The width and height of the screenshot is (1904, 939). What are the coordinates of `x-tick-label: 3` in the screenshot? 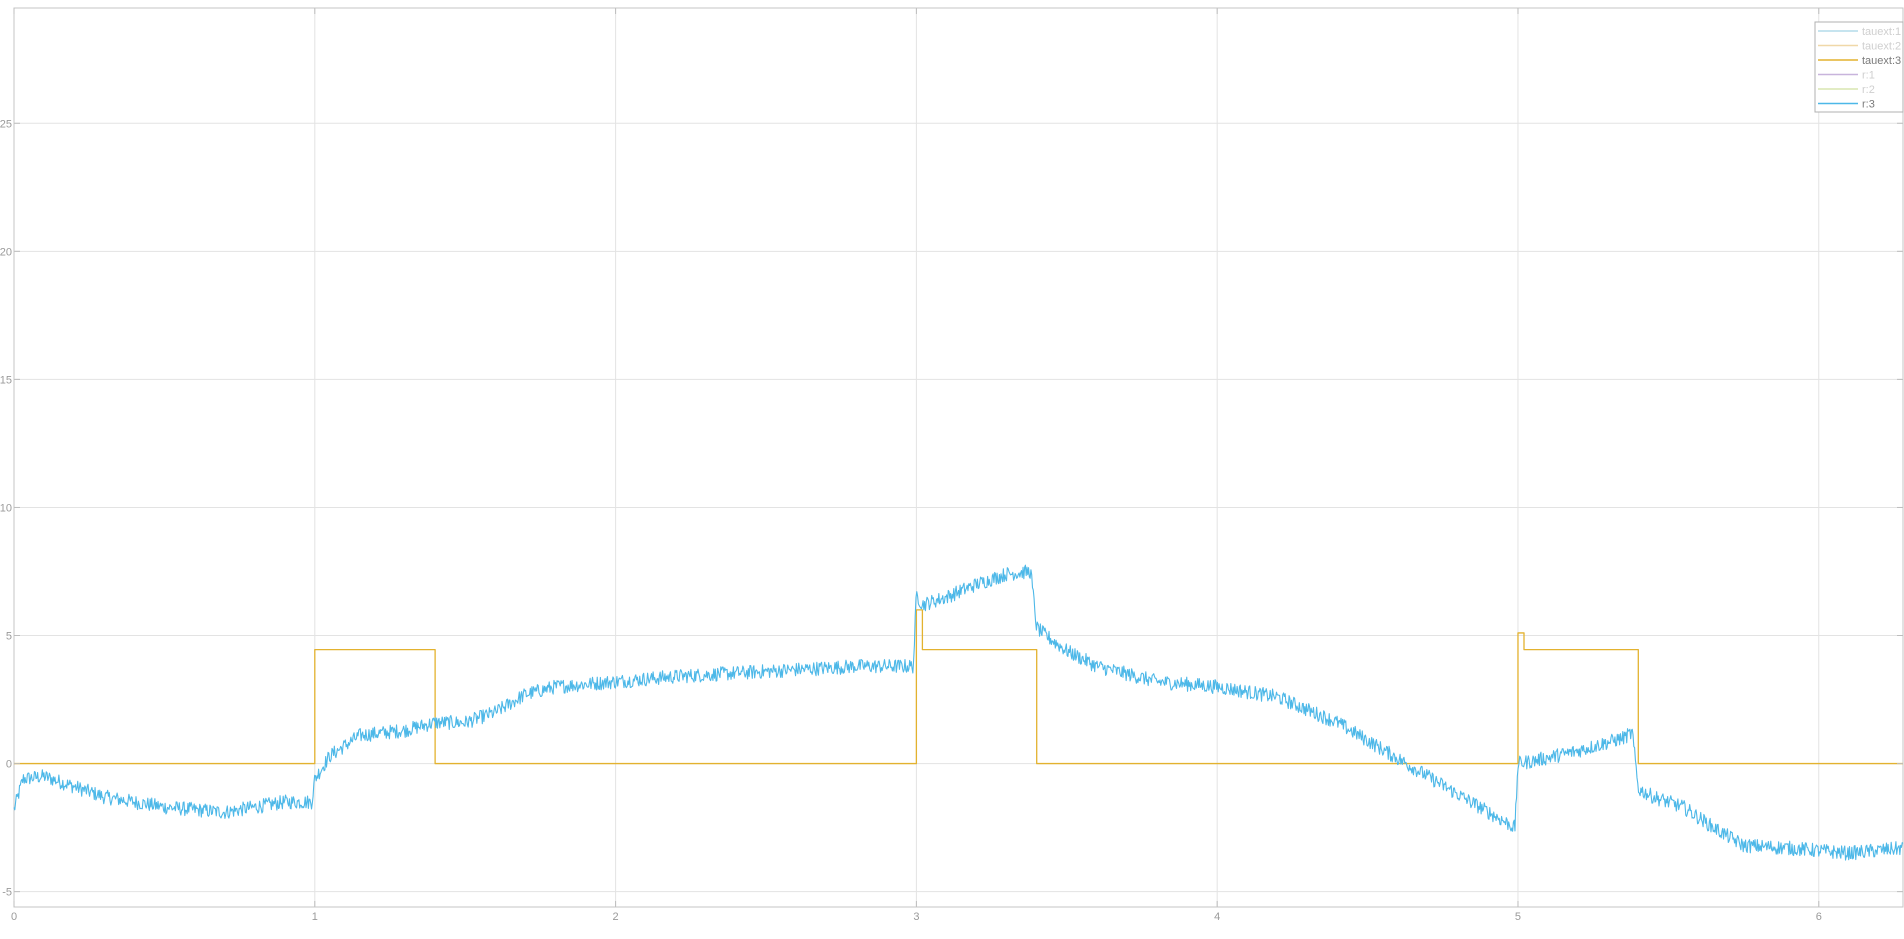 It's located at (916, 917).